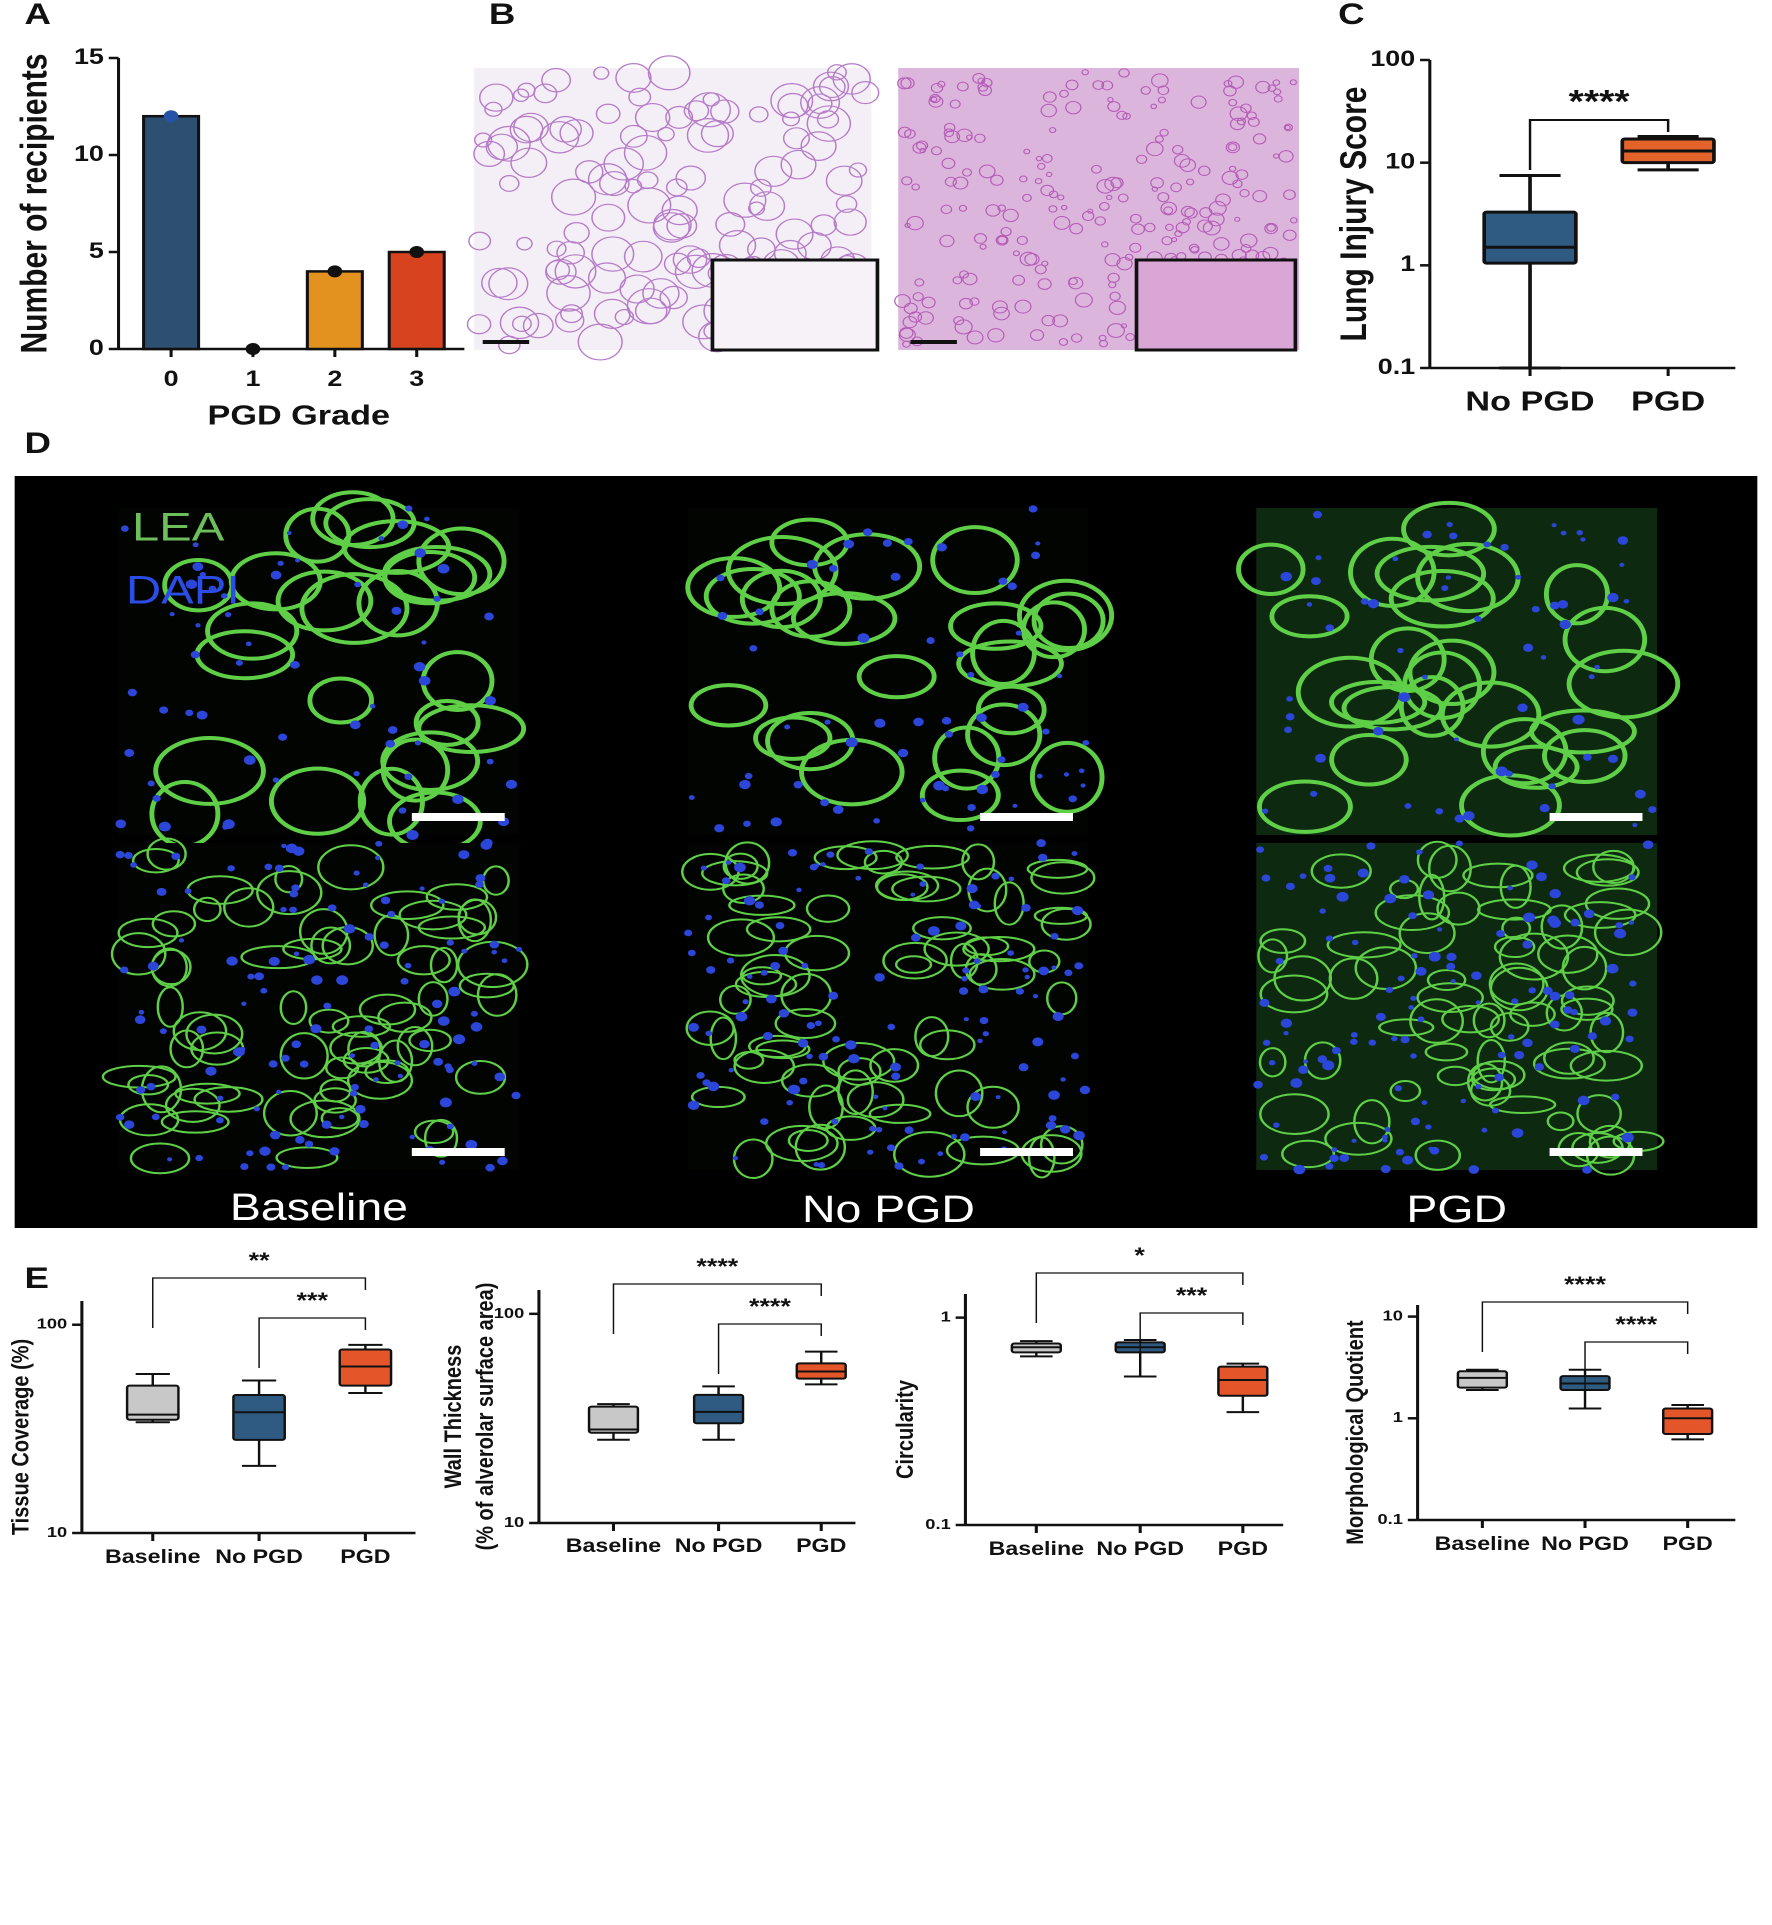 This screenshot has width=1772, height=1925. I want to click on y-axis-label: Number of recipients, so click(35, 204).